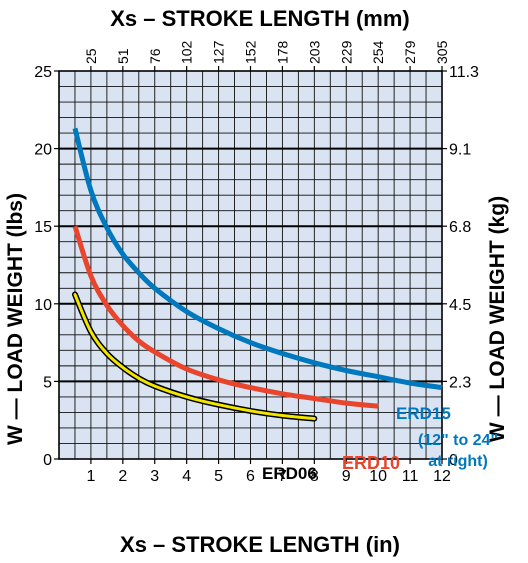 This screenshot has width=528, height=563. Describe the element at coordinates (460, 382) in the screenshot. I see `right-tick-label: 2.3` at that location.